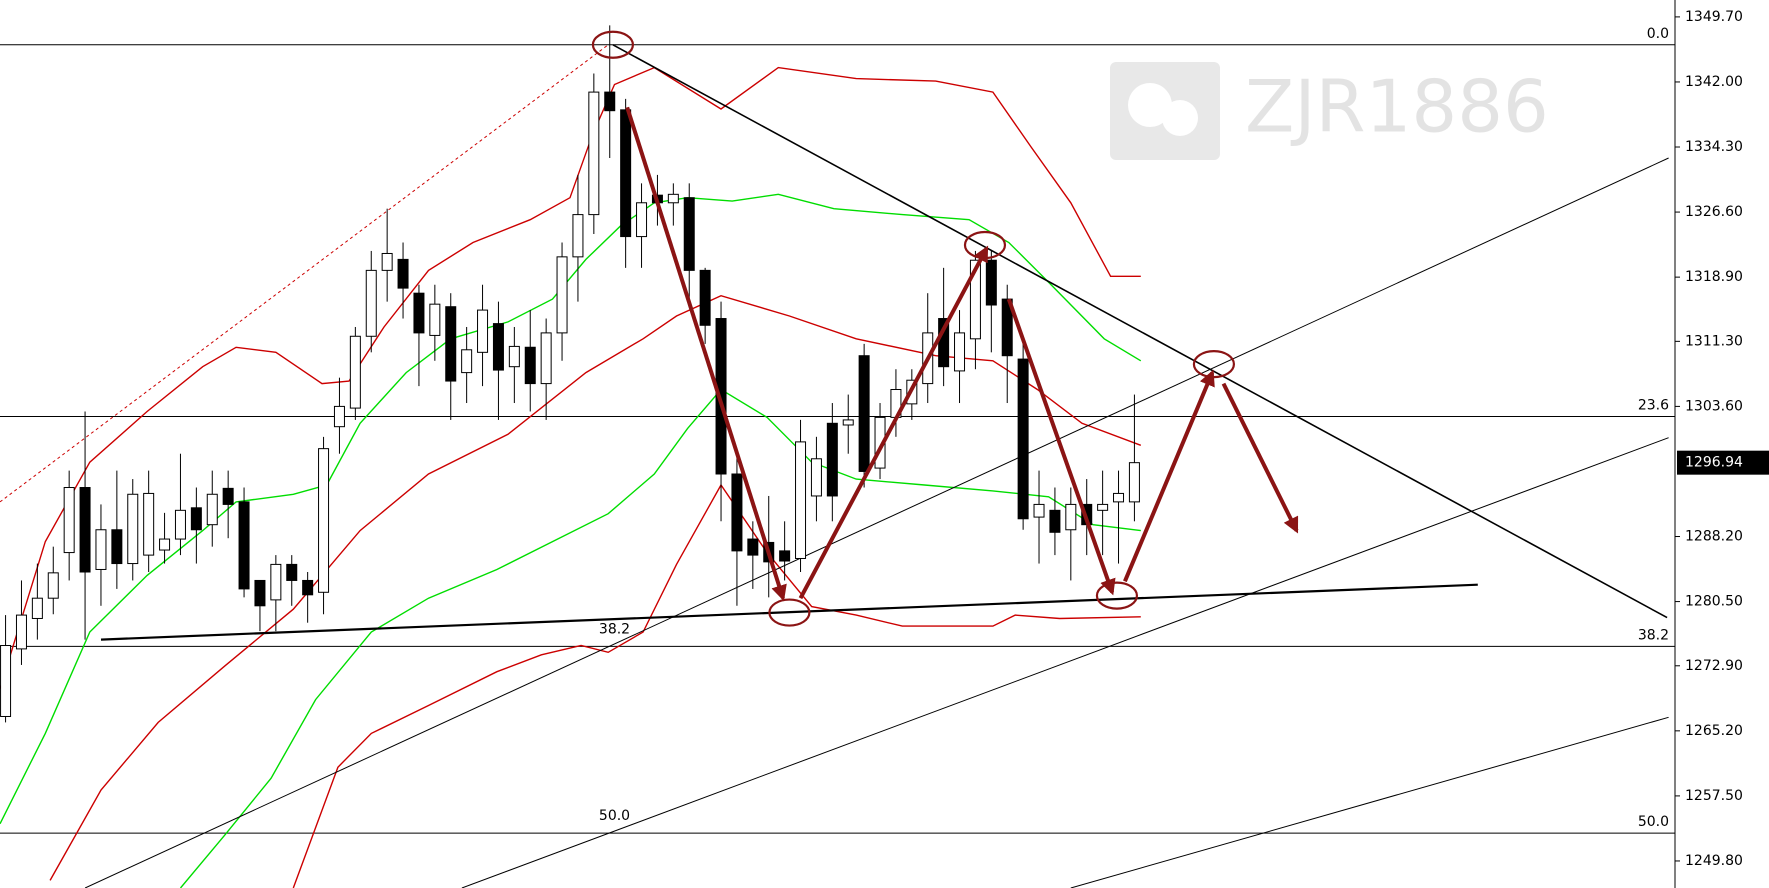  What do you see at coordinates (1653, 406) in the screenshot?
I see `fib-label: 23.6` at bounding box center [1653, 406].